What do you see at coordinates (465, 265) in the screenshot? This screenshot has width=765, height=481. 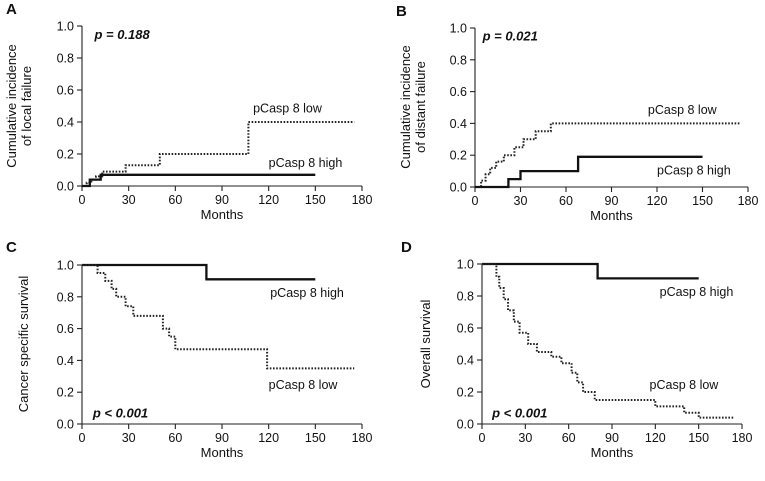 I see `panel-d-y-tick-label: 1.0` at bounding box center [465, 265].